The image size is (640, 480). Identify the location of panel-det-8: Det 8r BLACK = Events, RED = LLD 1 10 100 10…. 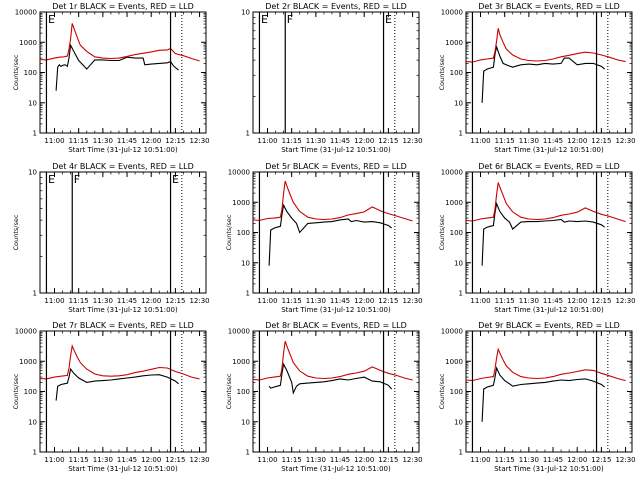
(324, 397).